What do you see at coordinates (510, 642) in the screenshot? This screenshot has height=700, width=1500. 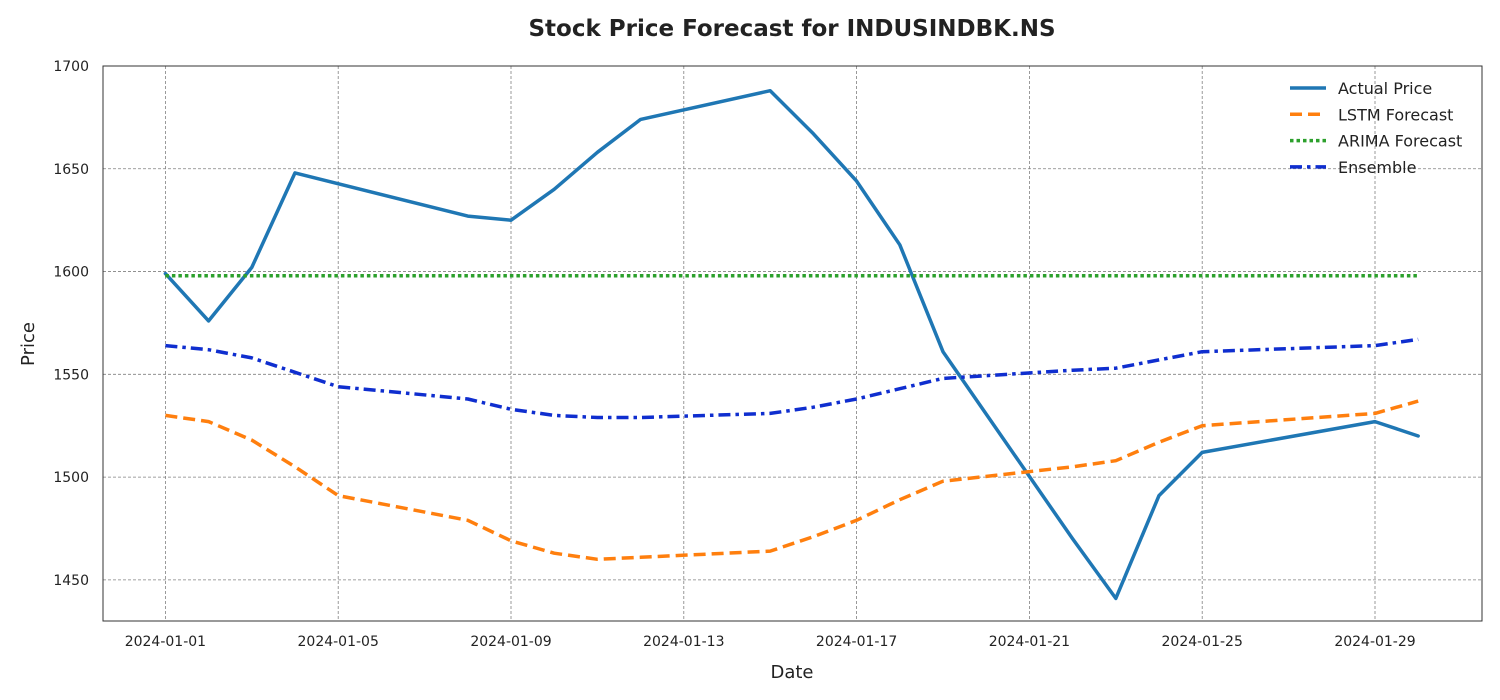 I see `x-tick-label: 2024-01-09` at bounding box center [510, 642].